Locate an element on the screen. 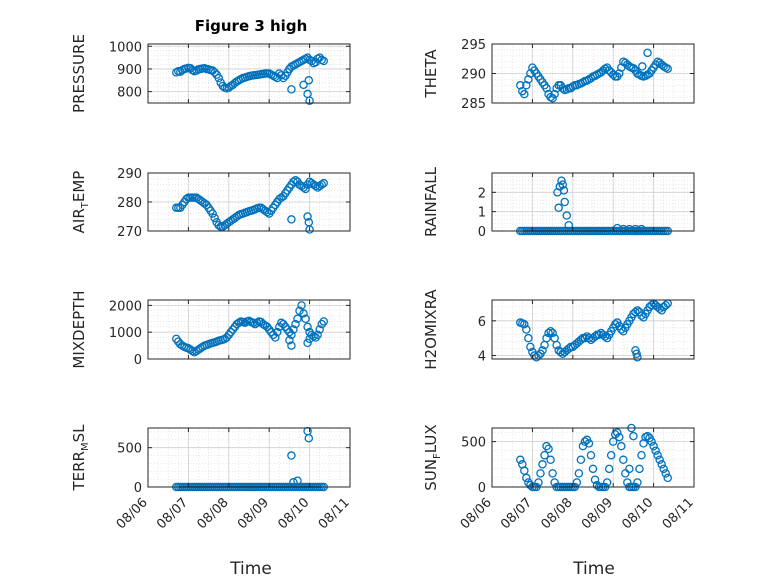 The width and height of the screenshot is (778, 583). subplot-theta: 285 290 295 THETA is located at coordinates (558, 75).